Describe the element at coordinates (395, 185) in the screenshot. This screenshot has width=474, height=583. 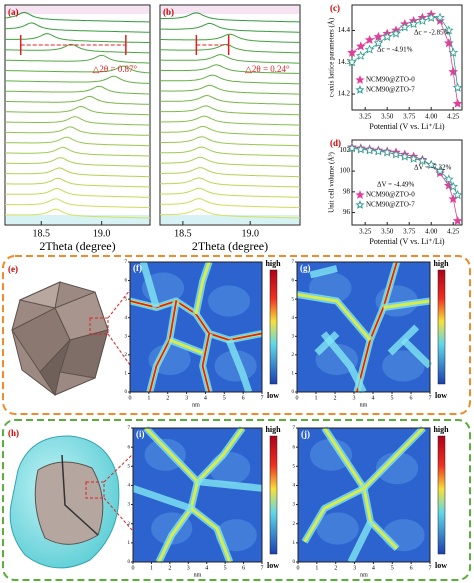
I see `annotation: ΔV = -4.49%` at that location.